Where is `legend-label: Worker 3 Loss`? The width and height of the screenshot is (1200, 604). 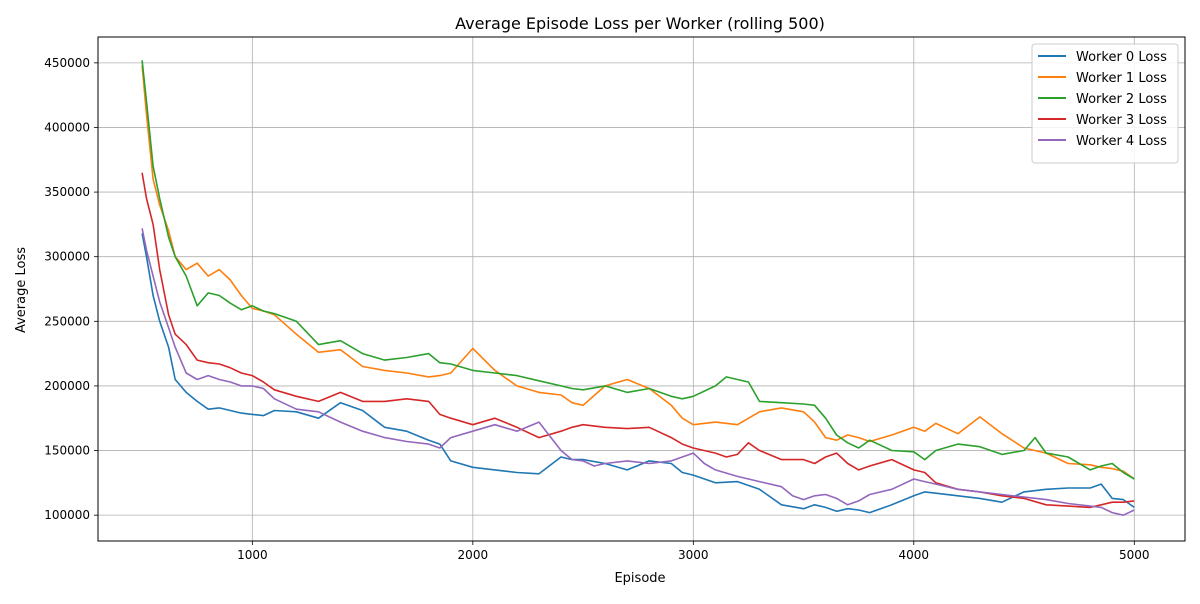
legend-label: Worker 3 Loss is located at coordinates (1121, 120).